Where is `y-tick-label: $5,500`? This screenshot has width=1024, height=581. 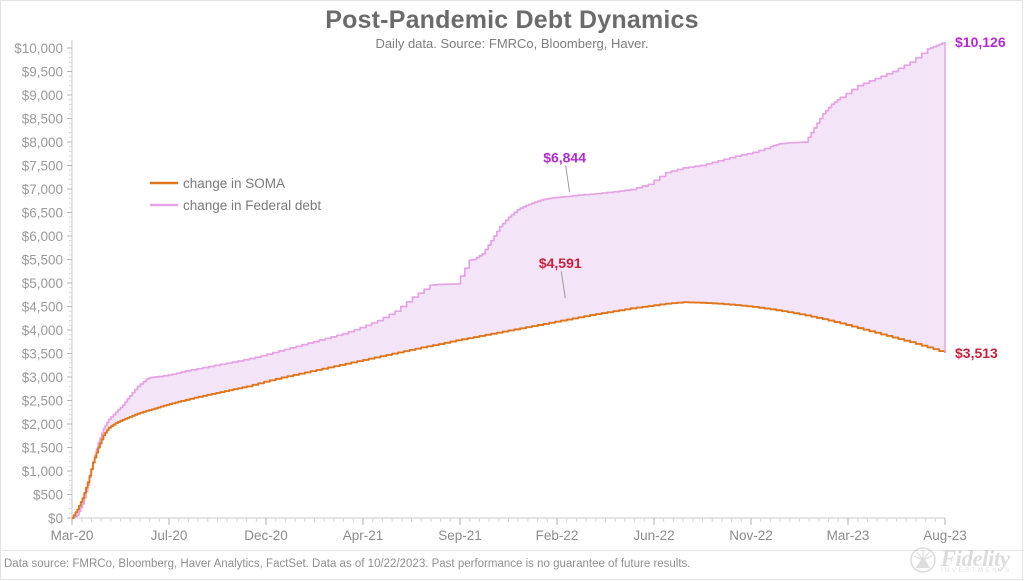 y-tick-label: $5,500 is located at coordinates (42, 260).